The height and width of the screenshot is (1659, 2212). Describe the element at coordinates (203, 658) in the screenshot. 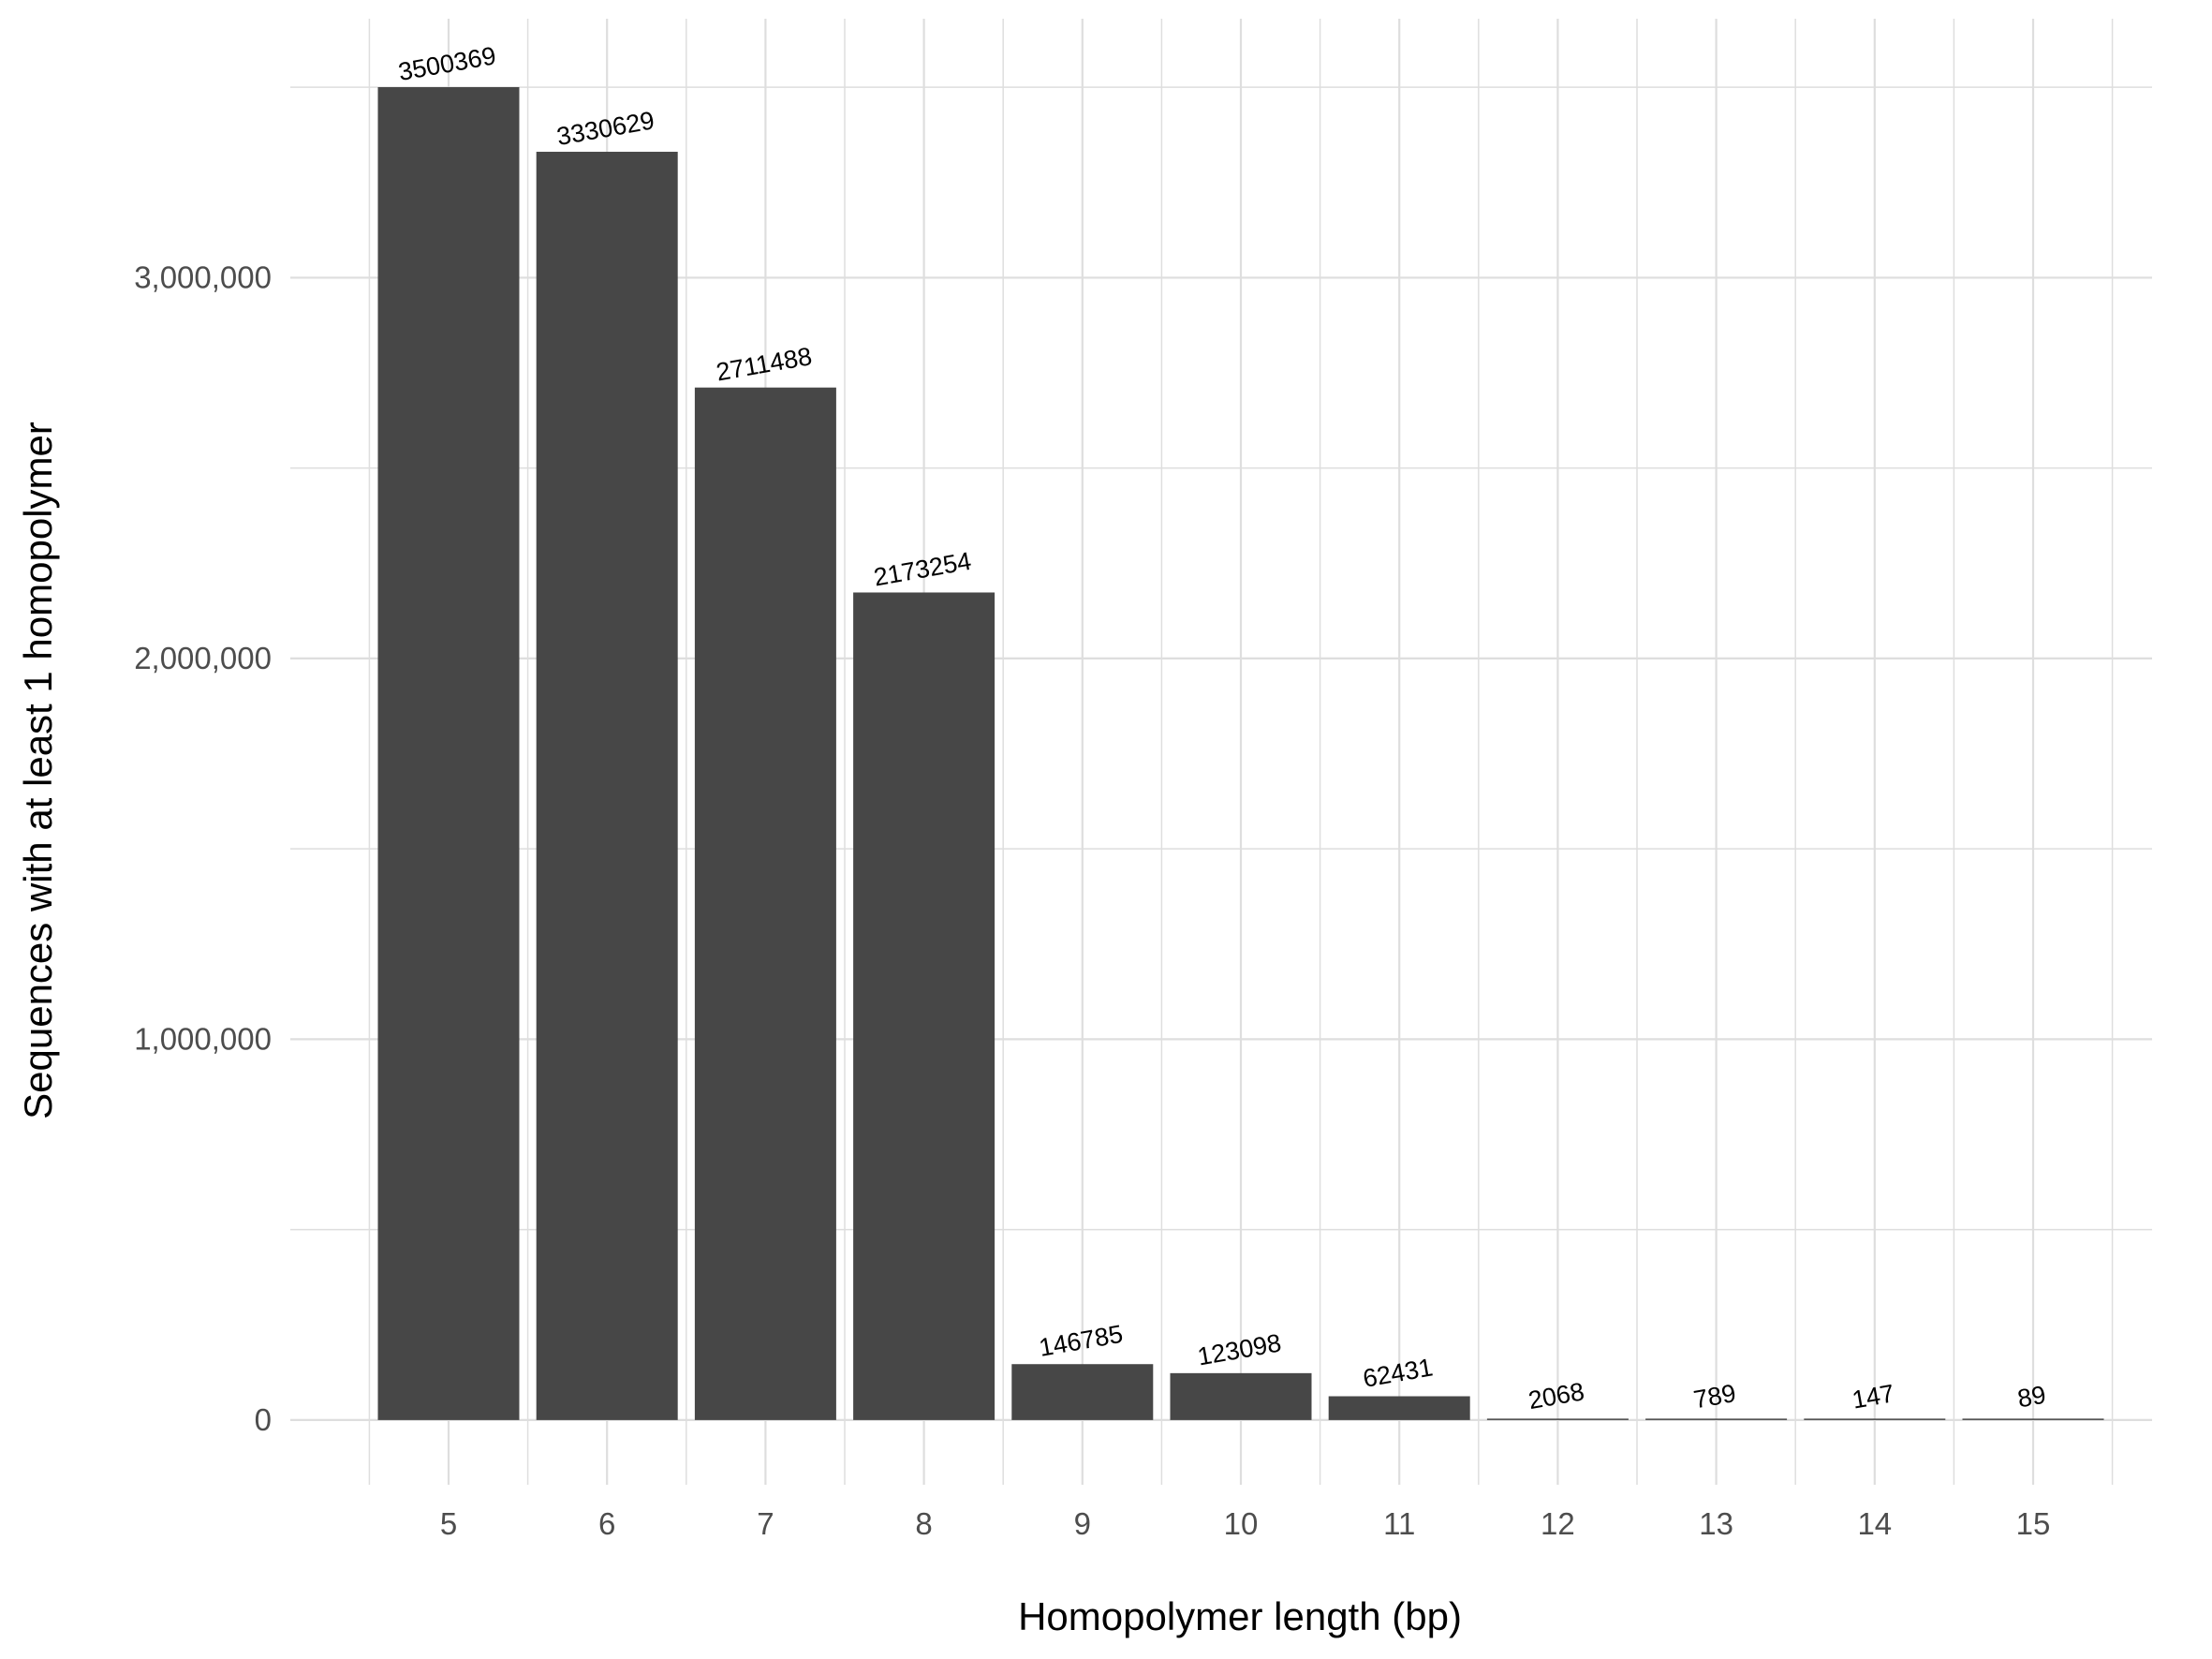

I see `y-tick-label: 2,000,000` at that location.